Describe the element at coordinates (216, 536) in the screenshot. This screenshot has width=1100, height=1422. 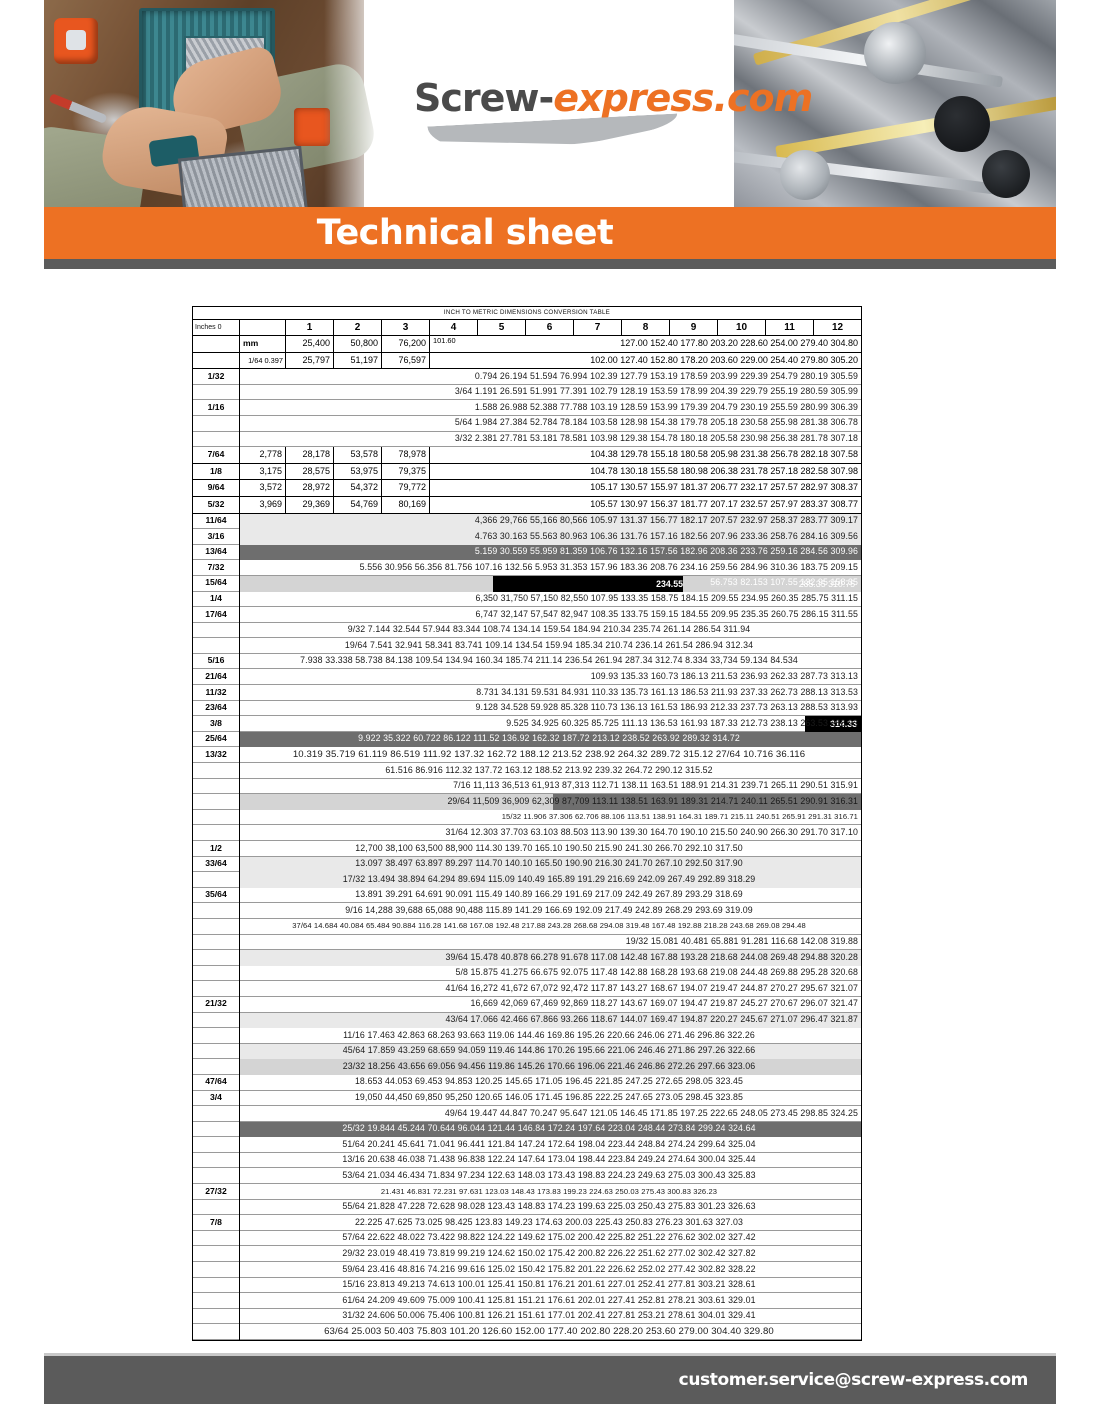
I see `row-fraction-cell: 3/16` at that location.